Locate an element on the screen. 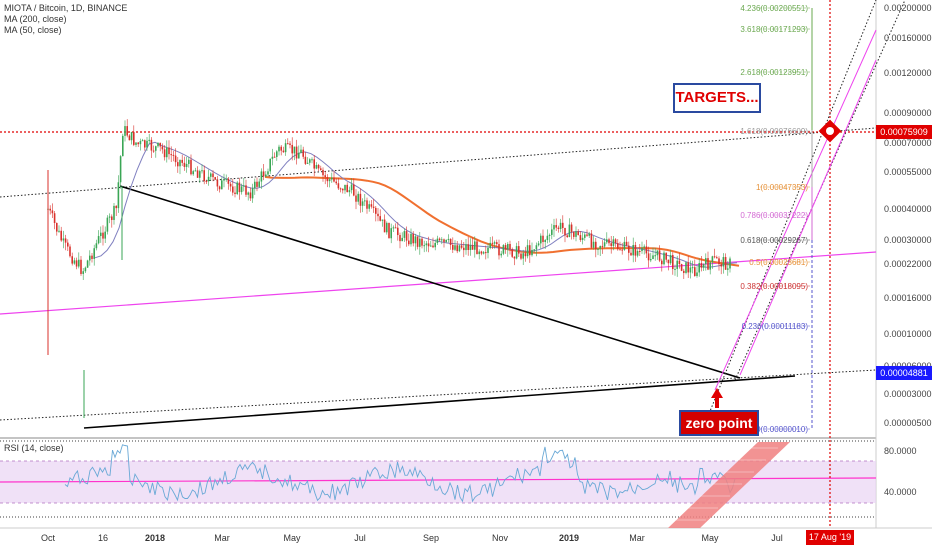  fib-level-label: 0.786(0.00037222) is located at coordinates (774, 215).